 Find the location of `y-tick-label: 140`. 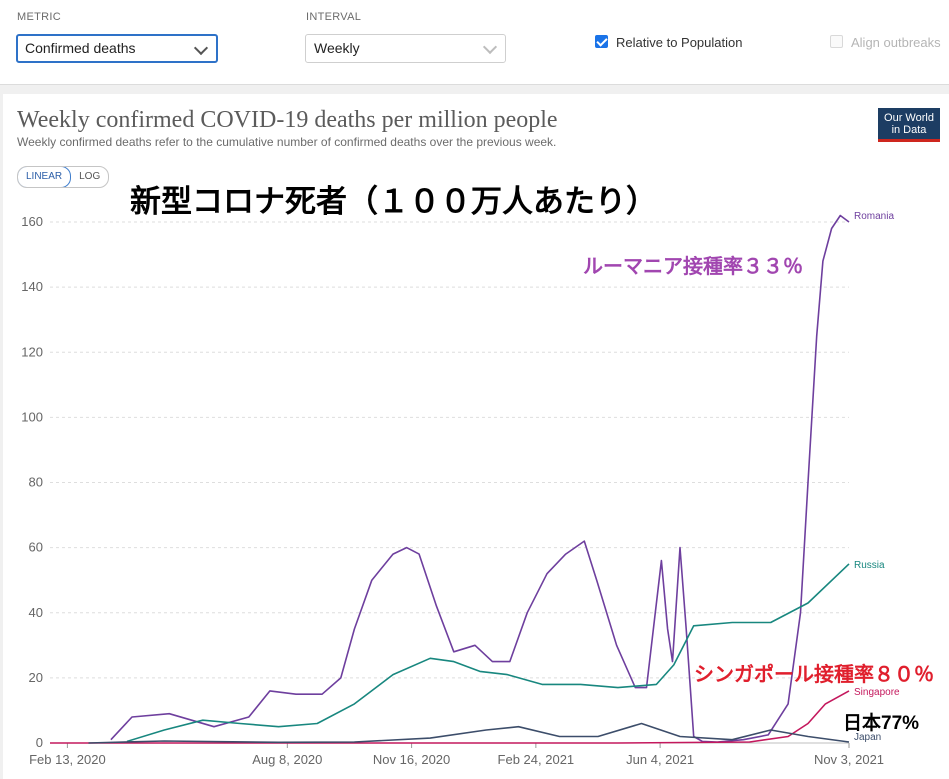

y-tick-label: 140 is located at coordinates (32, 286).